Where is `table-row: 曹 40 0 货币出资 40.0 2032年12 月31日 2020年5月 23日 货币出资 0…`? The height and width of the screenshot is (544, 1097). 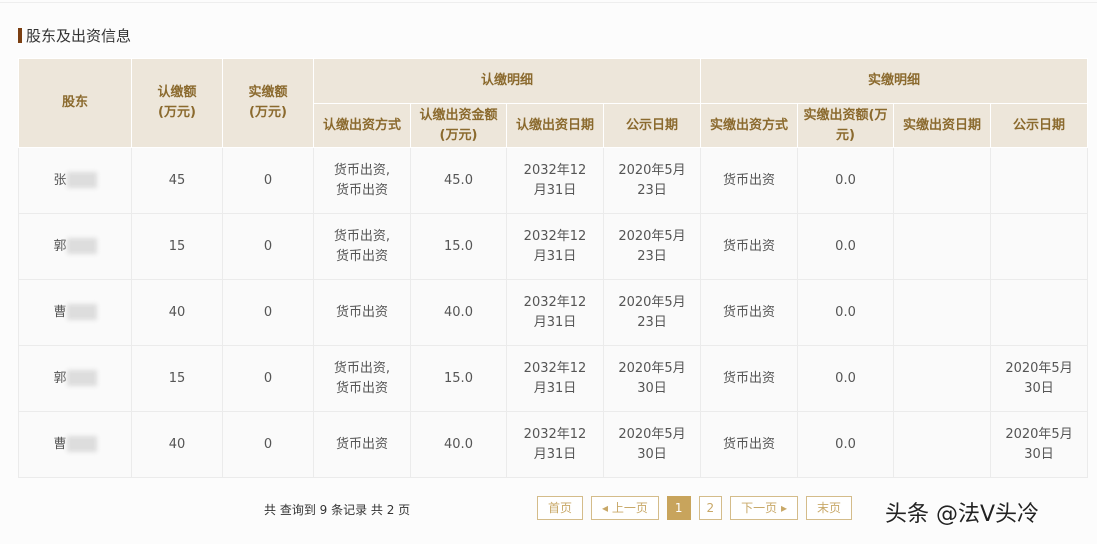
table-row: 曹 40 0 货币出资 40.0 2032年12 月31日 2020年5月 23日 货币出资 0… is located at coordinates (553, 312).